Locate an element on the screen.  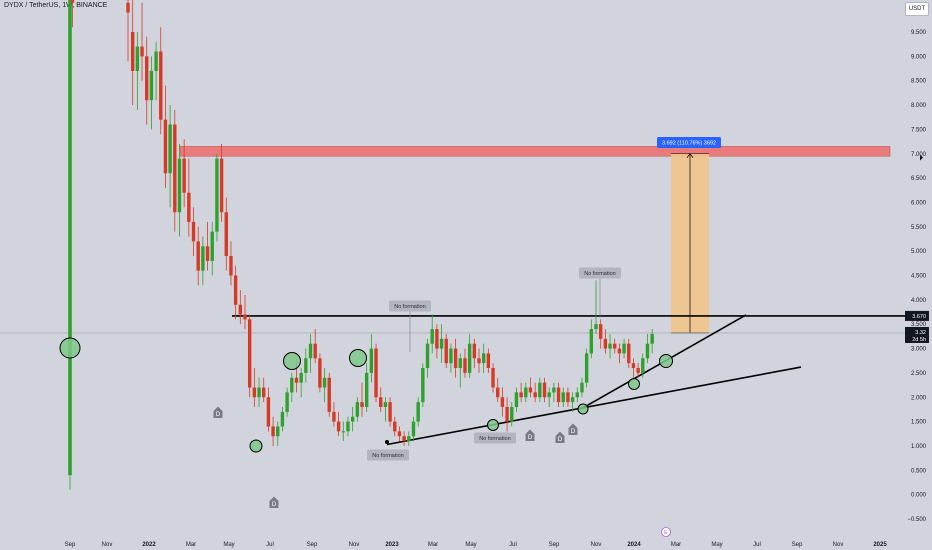
dividend-marker-letter: D is located at coordinates (530, 438).